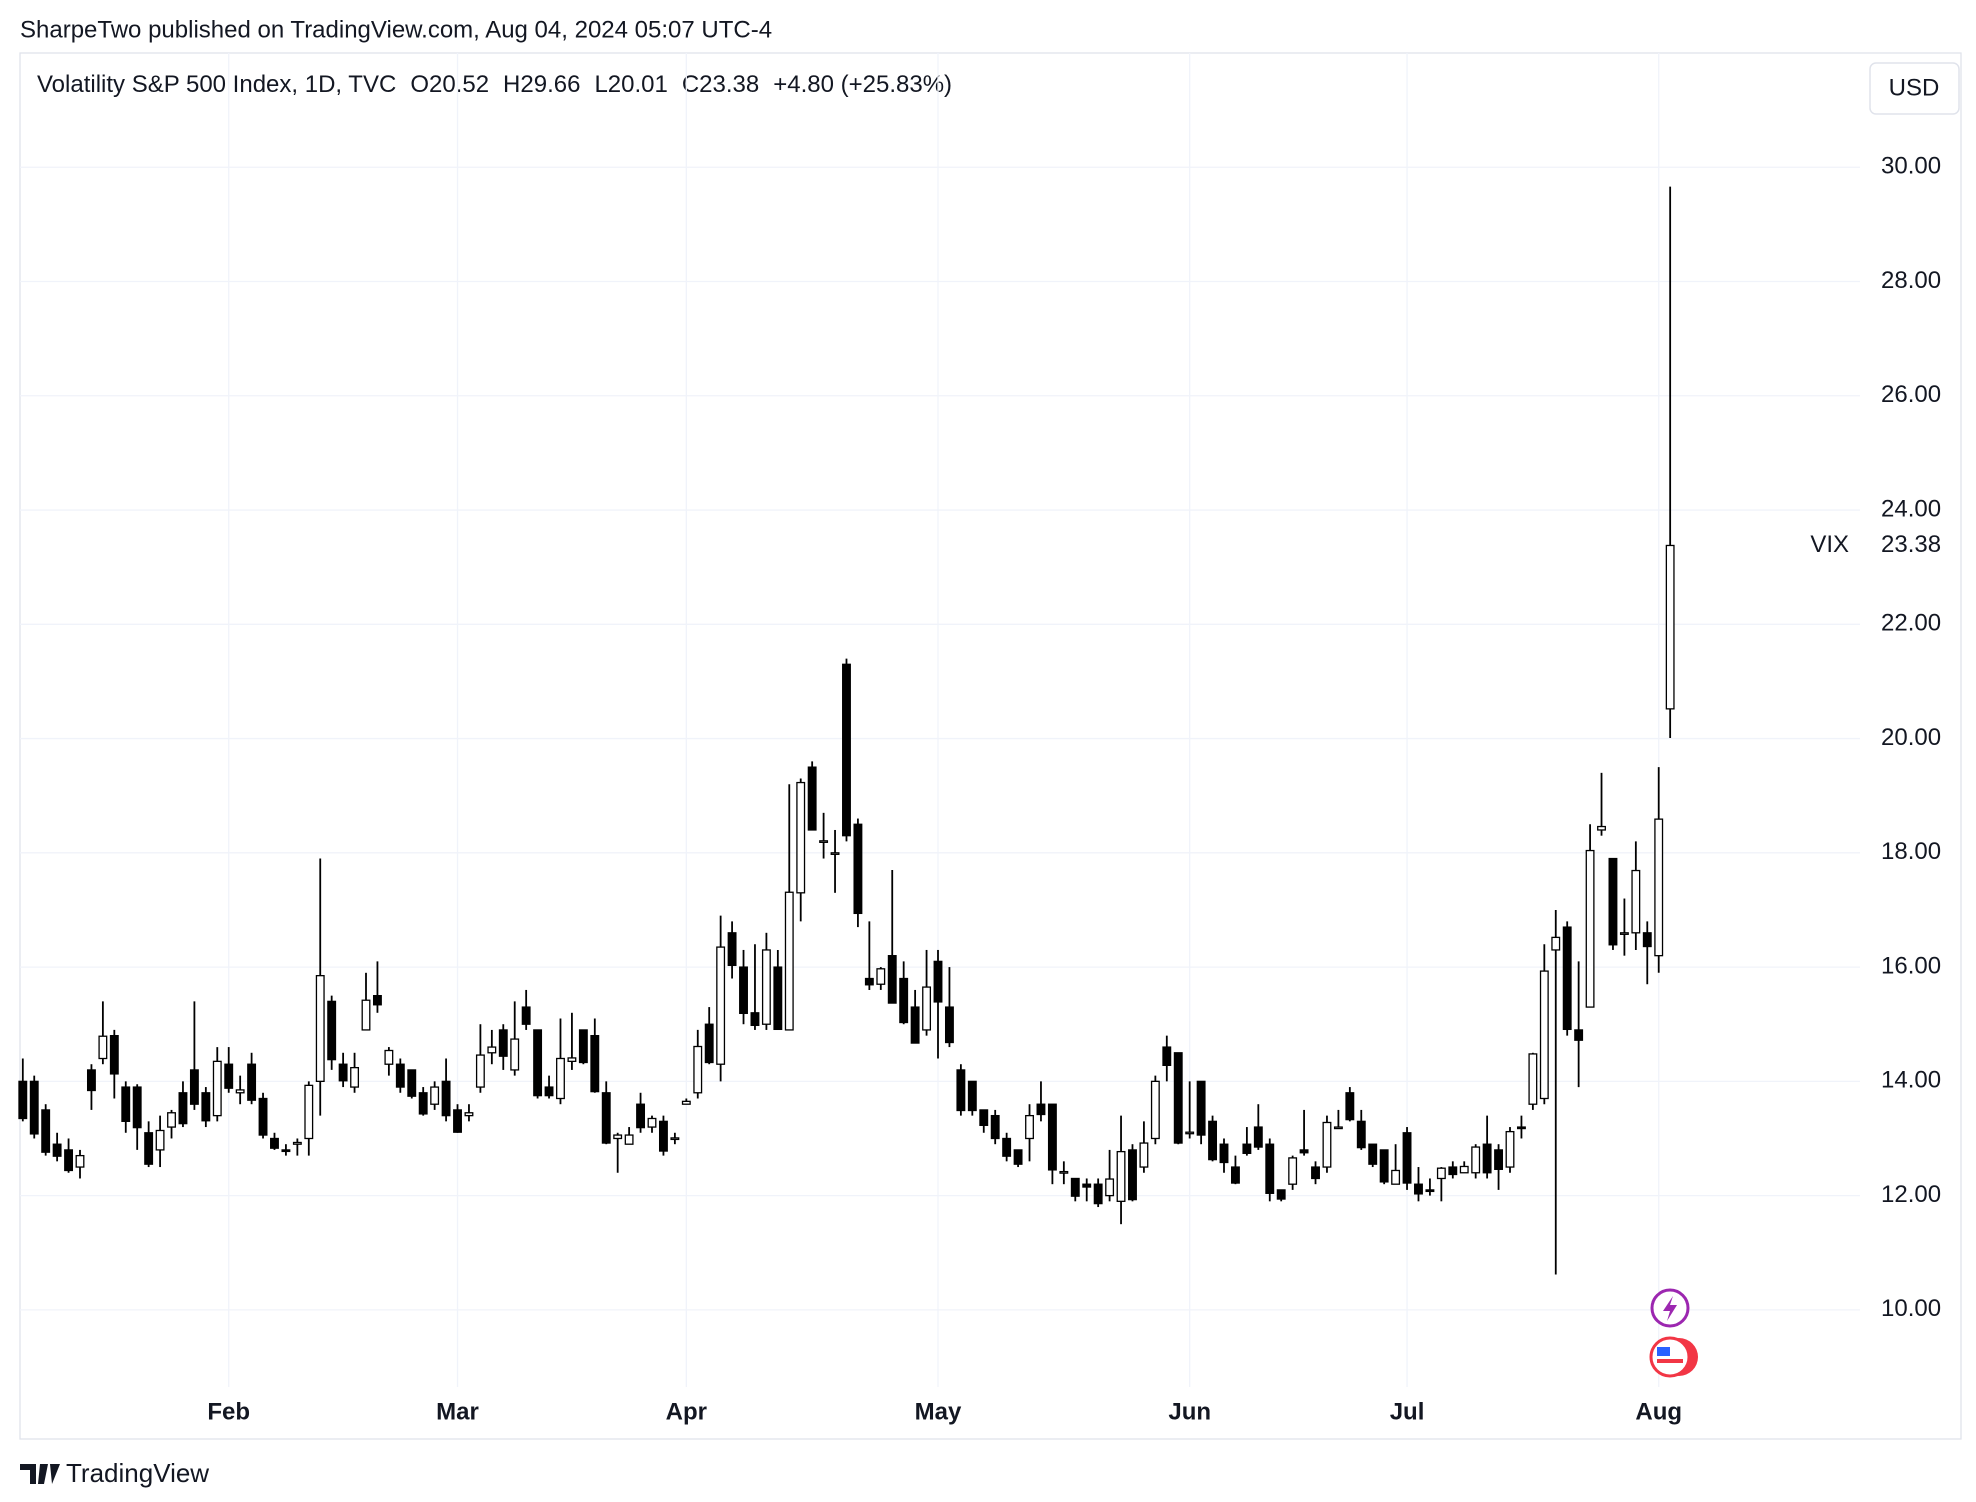 This screenshot has width=1976, height=1502. I want to click on y-tick-label: 30.00, so click(1911, 166).